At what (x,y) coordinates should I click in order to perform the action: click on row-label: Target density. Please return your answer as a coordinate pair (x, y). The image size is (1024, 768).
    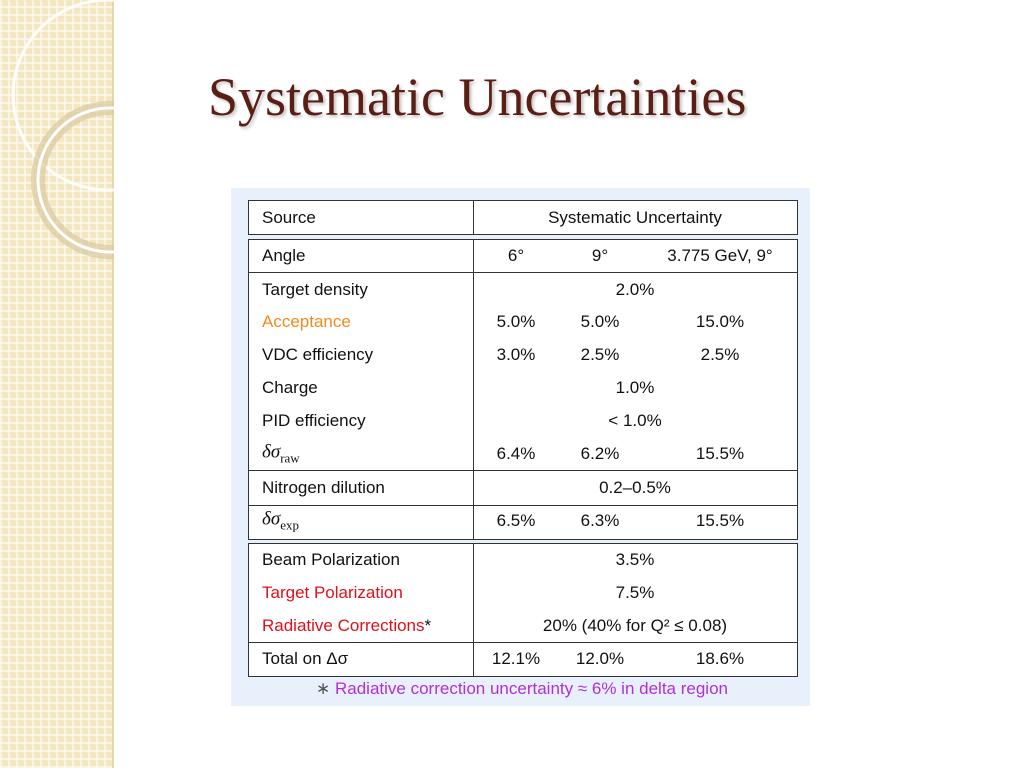
    Looking at the image, I should click on (315, 290).